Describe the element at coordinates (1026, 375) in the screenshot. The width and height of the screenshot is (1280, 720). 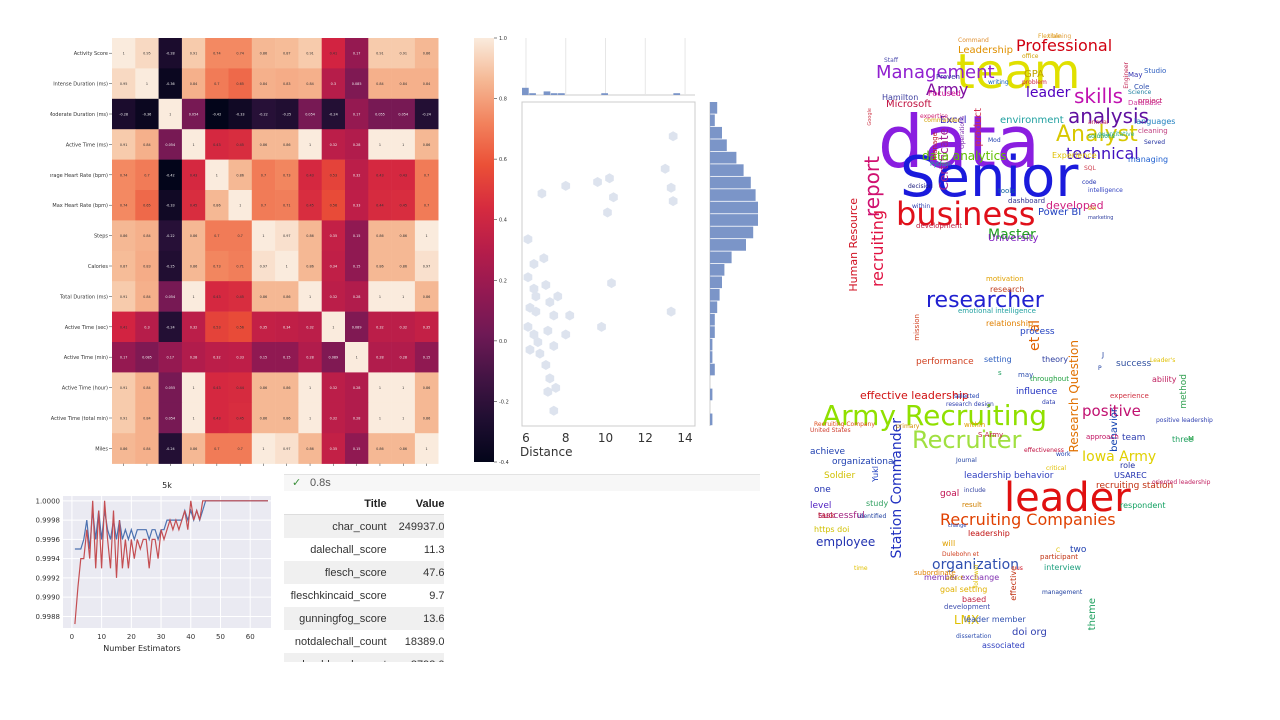
I see `wordcloud-word: may` at that location.